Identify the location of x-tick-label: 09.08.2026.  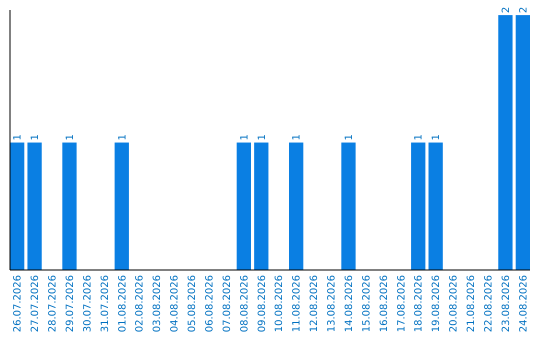
(262, 303).